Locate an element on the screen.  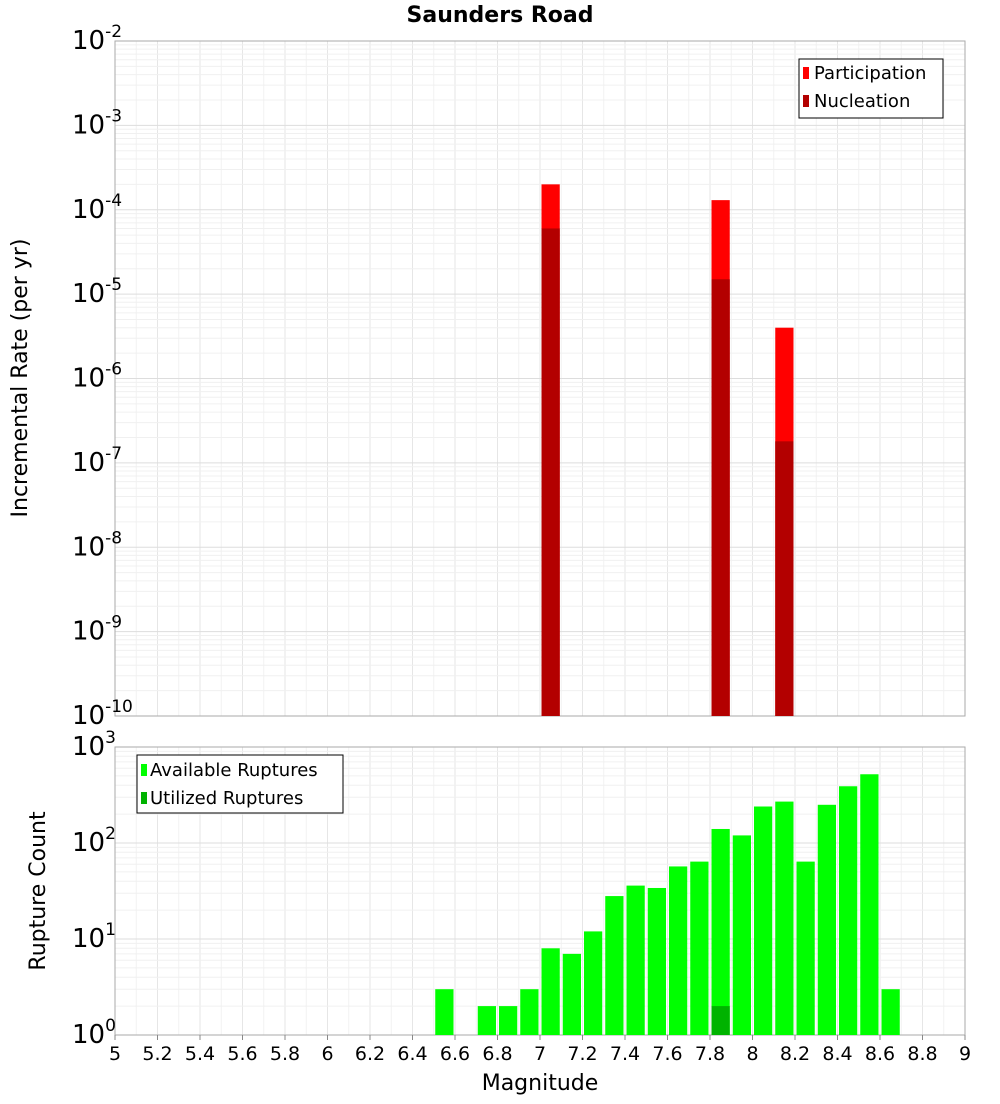
x-tick-label: 6 is located at coordinates (327, 1054).